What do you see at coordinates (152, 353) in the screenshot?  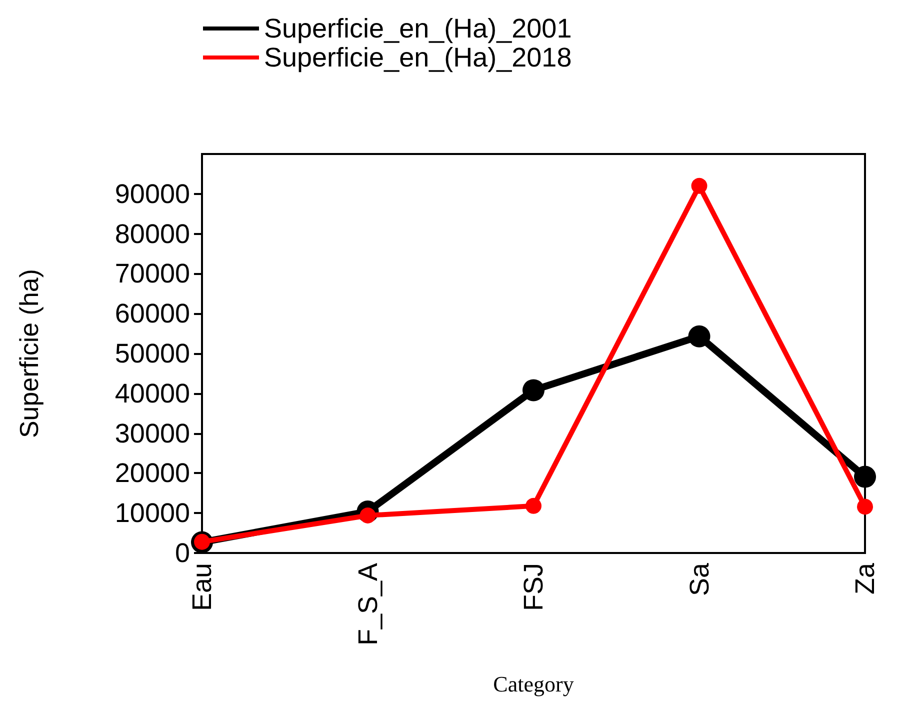 I see `y-tick-label: 50000` at bounding box center [152, 353].